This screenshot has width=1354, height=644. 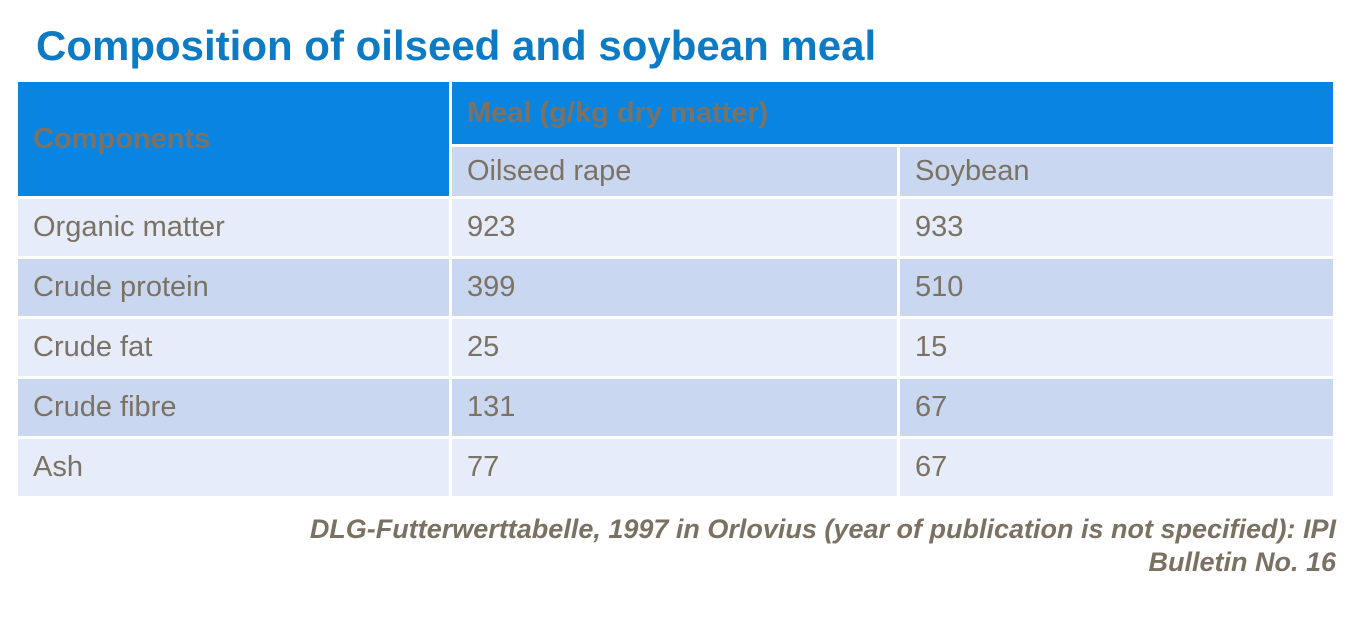 I want to click on column-header-oilseed-rape: Oilseed rape, so click(x=674, y=171).